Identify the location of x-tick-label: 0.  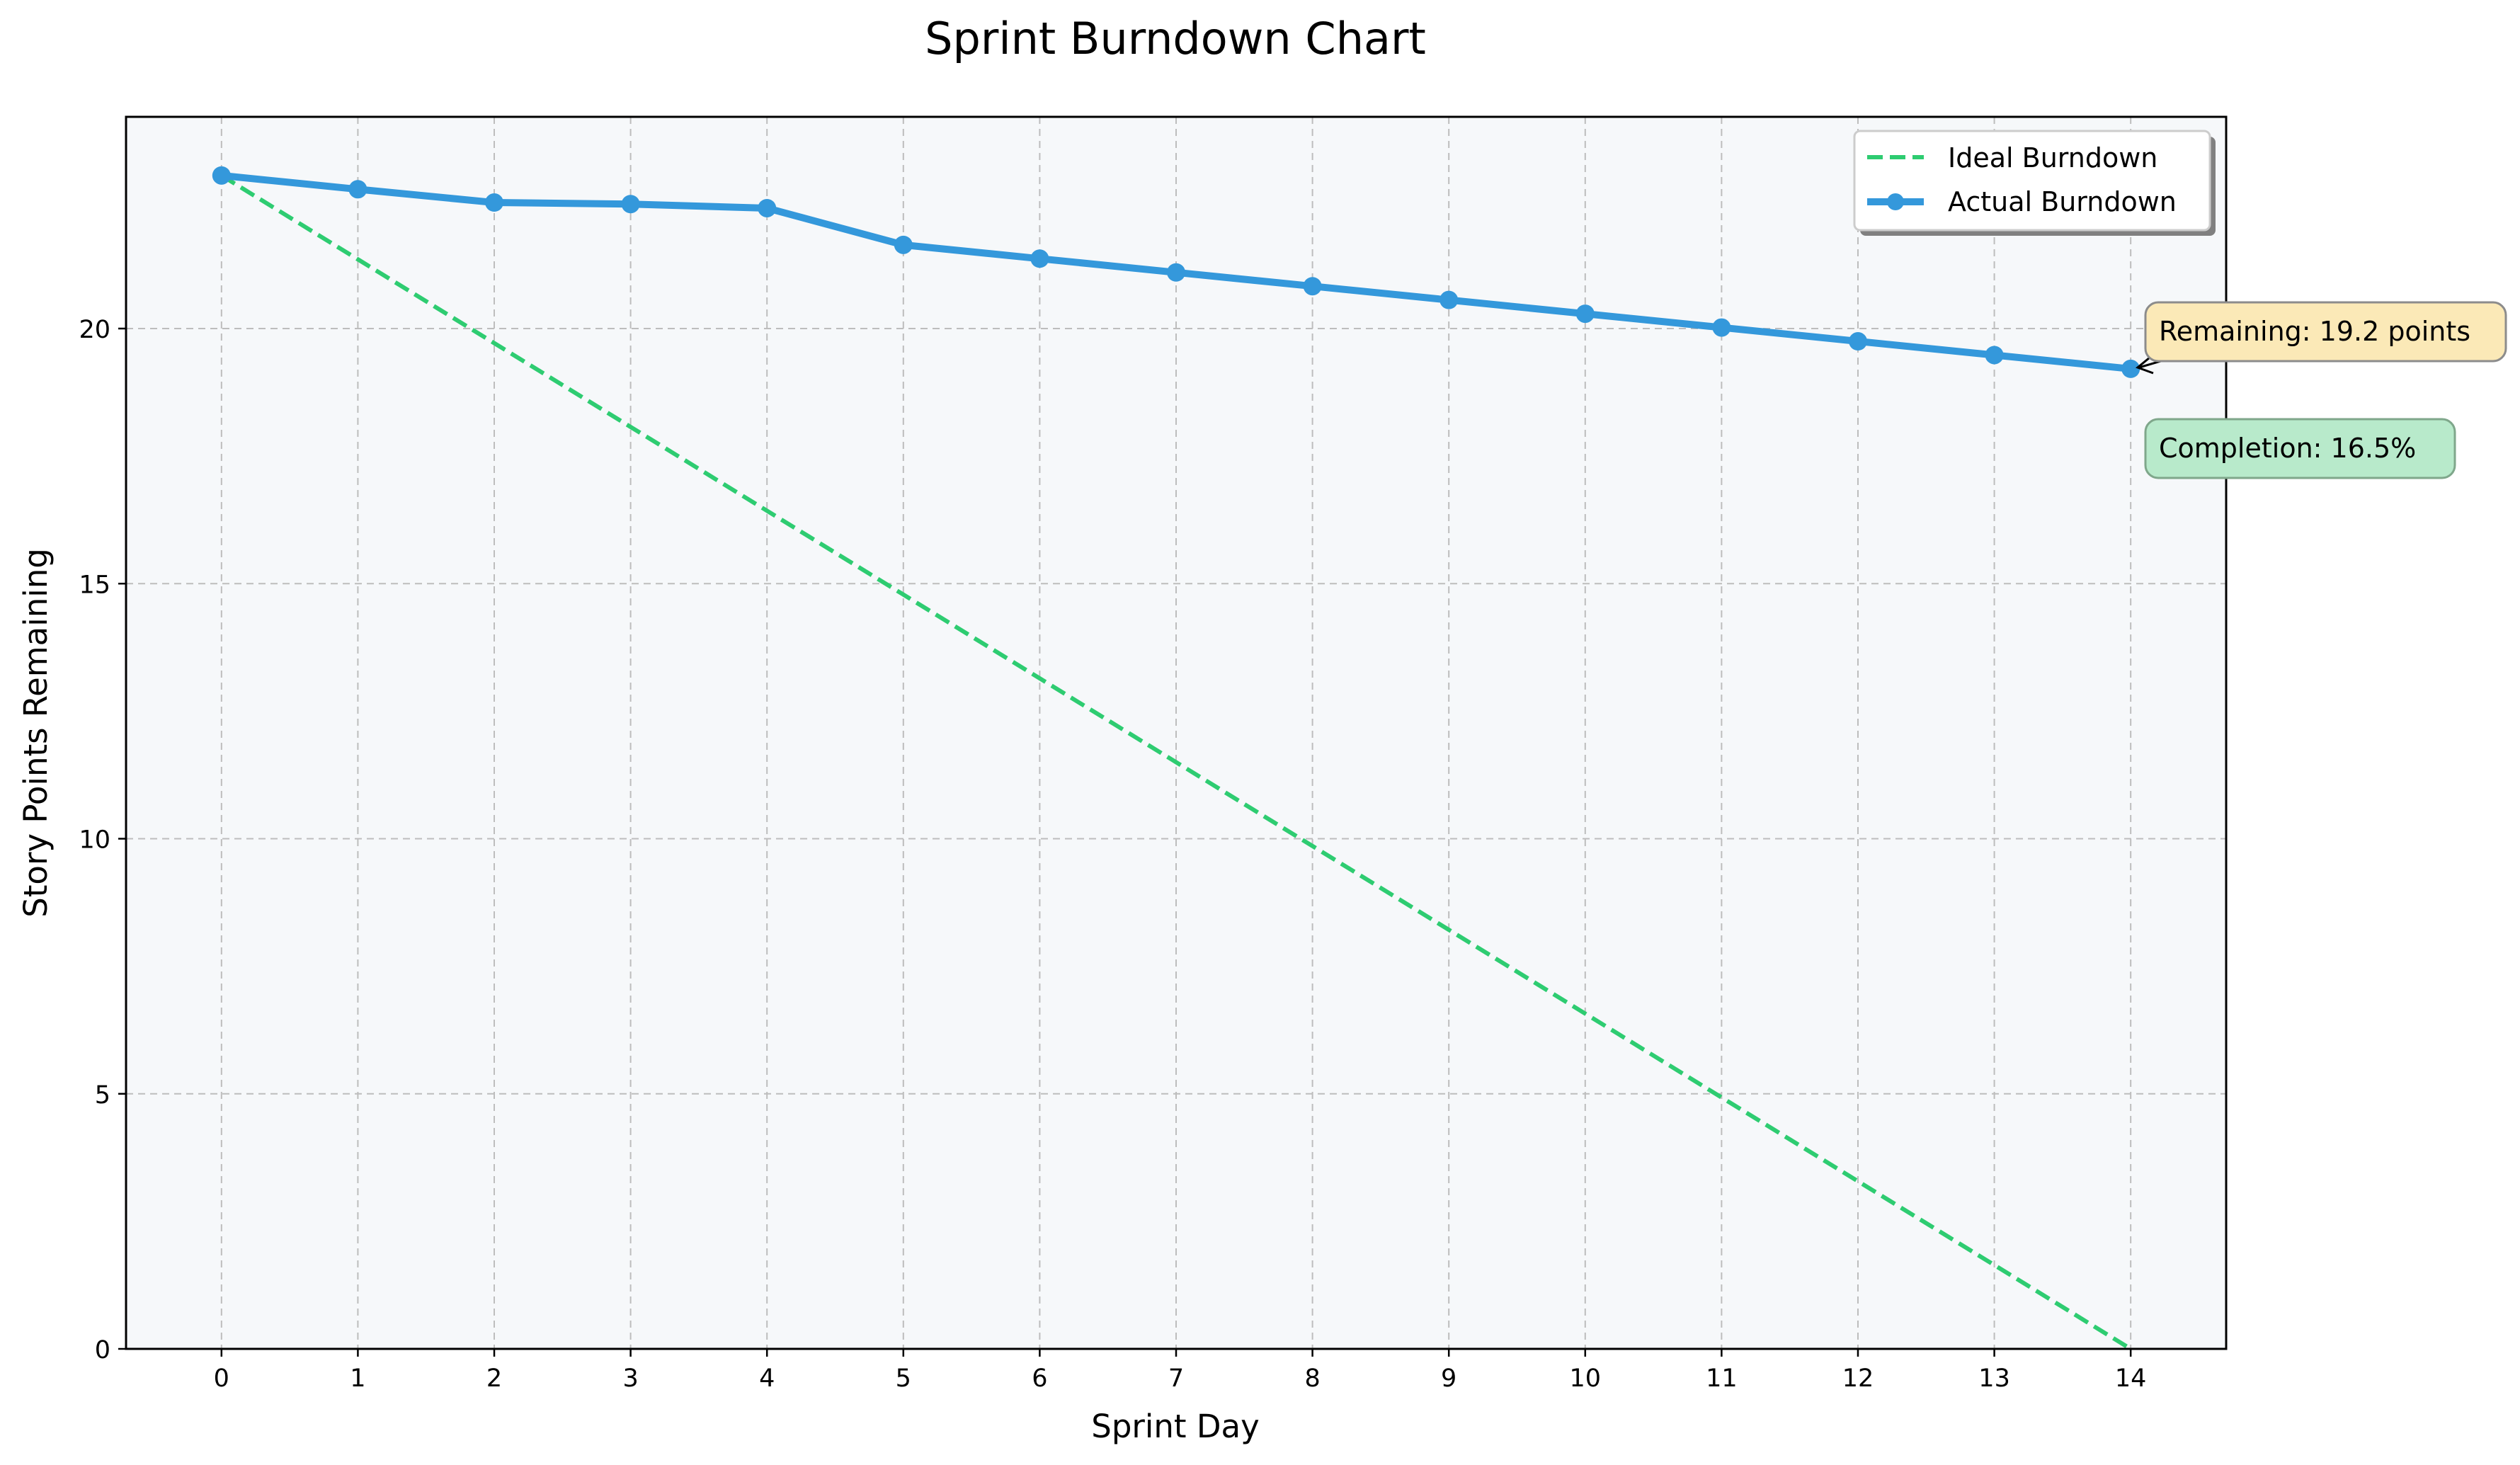
(221, 1378).